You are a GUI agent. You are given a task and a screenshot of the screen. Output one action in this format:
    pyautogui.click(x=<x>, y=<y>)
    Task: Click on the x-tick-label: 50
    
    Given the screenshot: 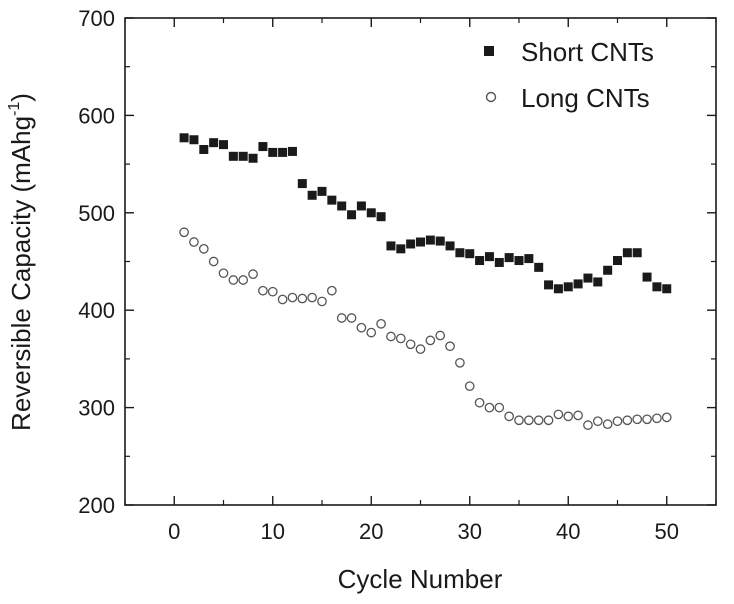 What is the action you would take?
    pyautogui.click(x=667, y=531)
    